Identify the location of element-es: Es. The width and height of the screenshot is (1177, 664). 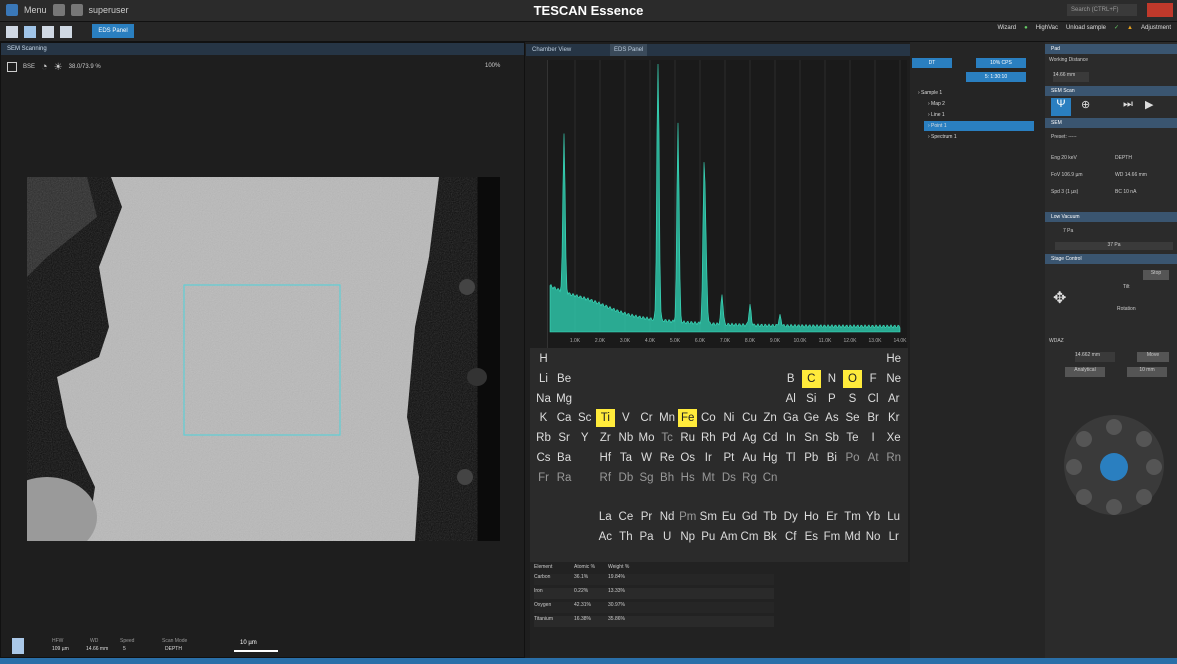
(811, 537).